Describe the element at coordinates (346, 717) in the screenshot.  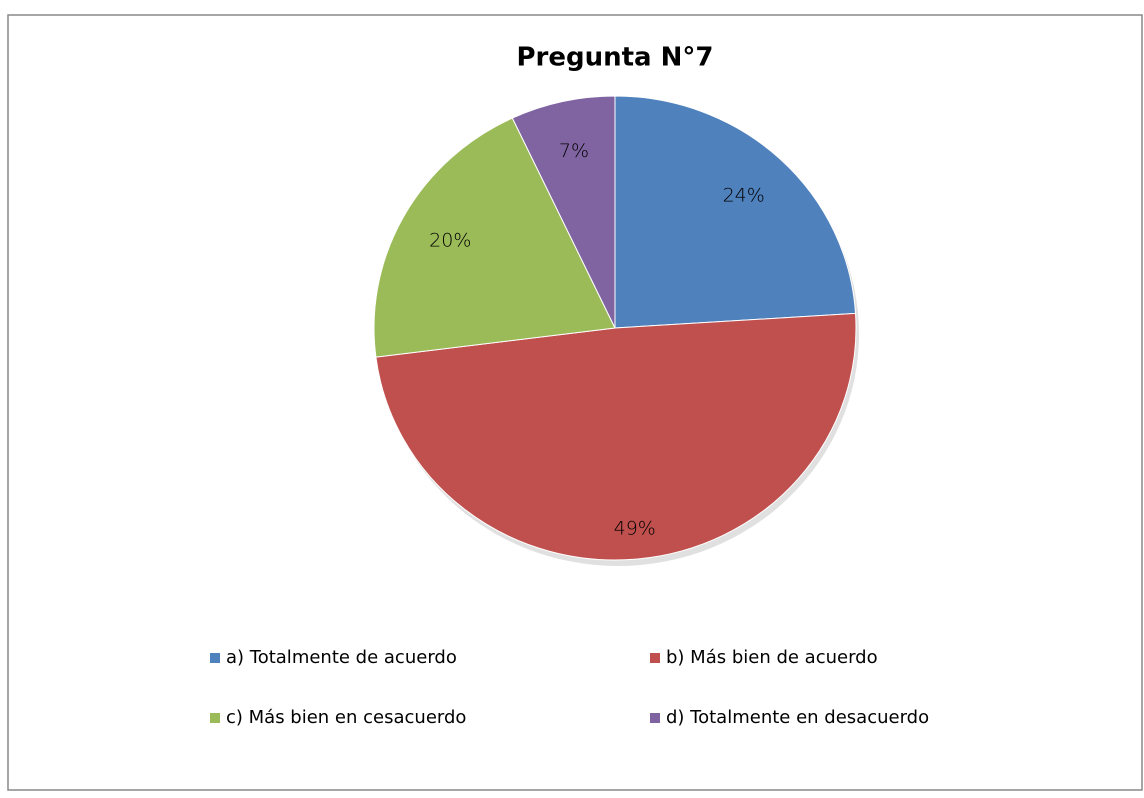
I see `legend-label: c) Más bien en cesacuerdo` at that location.